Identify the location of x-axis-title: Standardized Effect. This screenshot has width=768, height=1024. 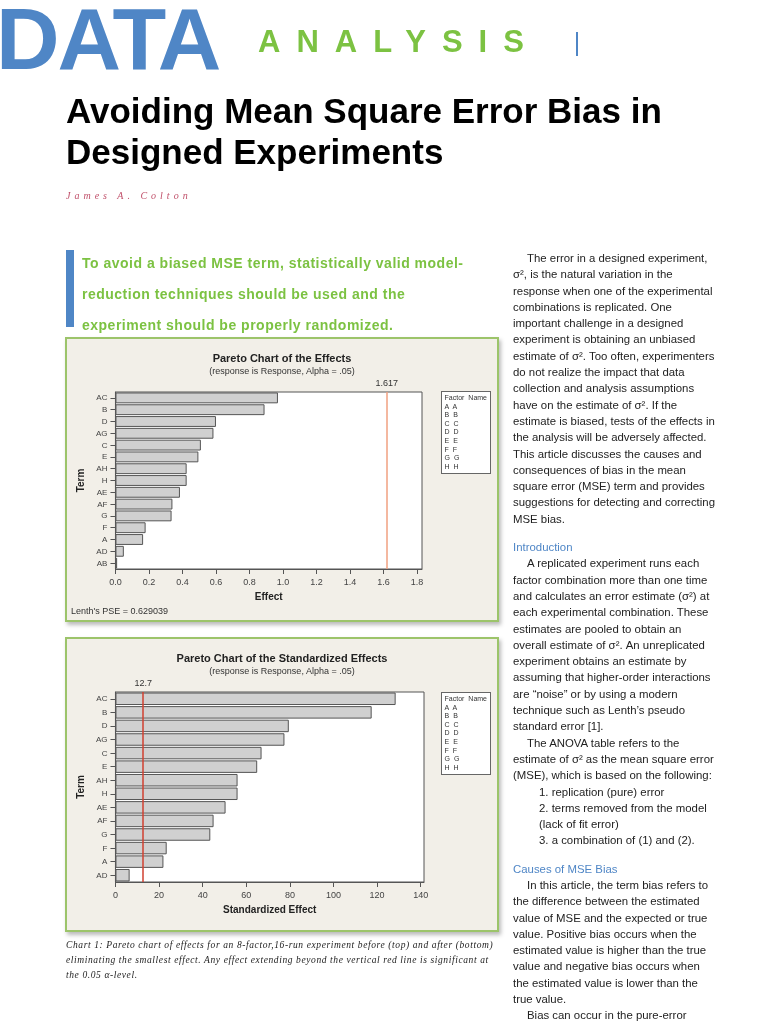
(270, 909).